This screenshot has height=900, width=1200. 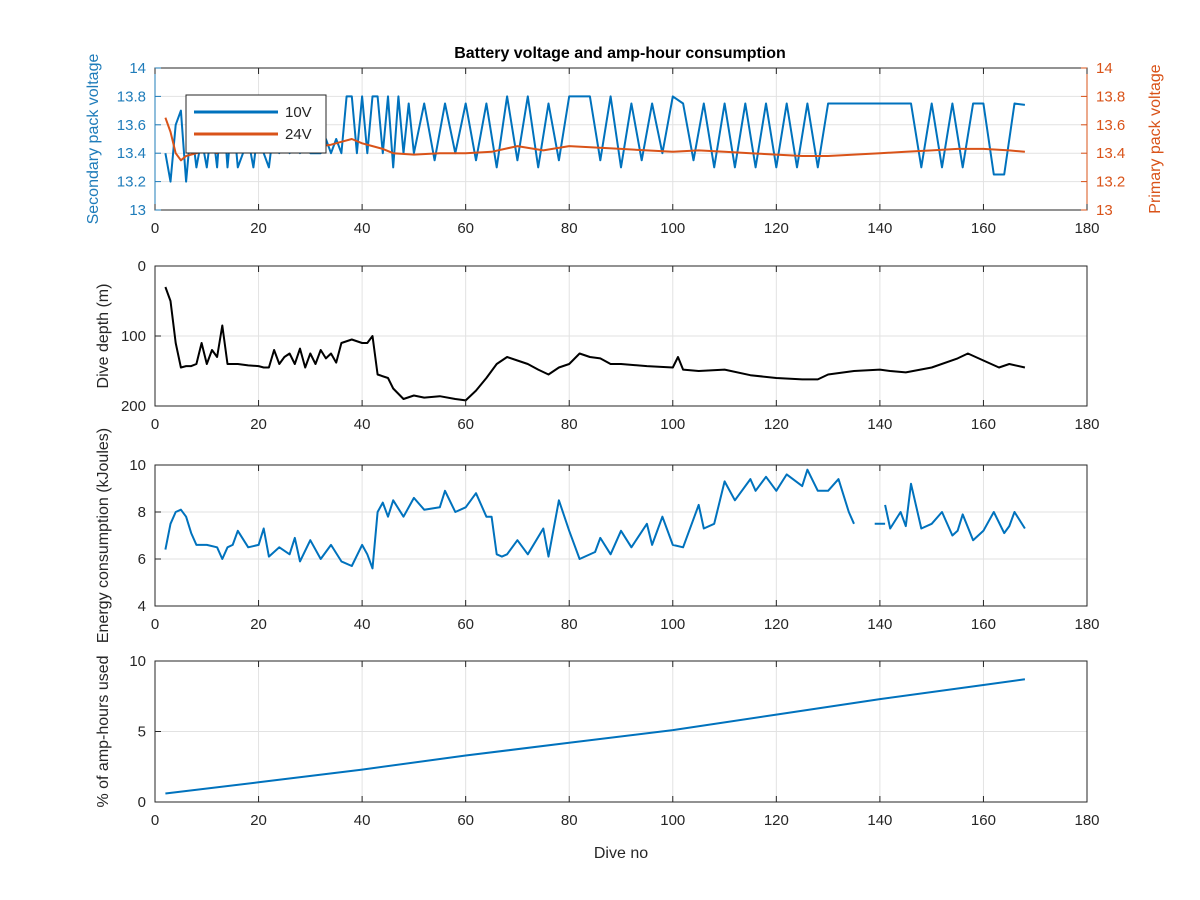 I want to click on y-axis-label: Energy consumption (kJoules), so click(x=103, y=535).